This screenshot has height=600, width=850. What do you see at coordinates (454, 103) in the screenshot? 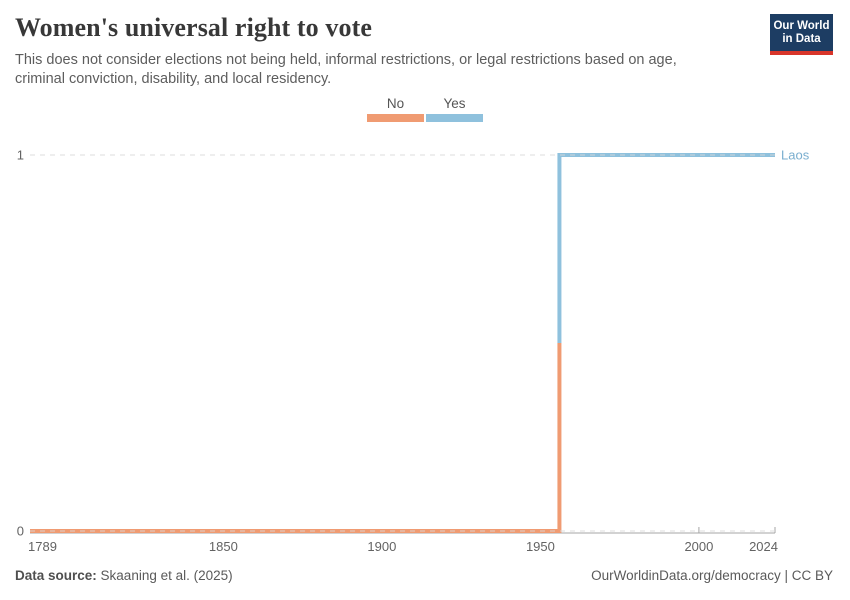
I see `legend-label-yes: Yes` at bounding box center [454, 103].